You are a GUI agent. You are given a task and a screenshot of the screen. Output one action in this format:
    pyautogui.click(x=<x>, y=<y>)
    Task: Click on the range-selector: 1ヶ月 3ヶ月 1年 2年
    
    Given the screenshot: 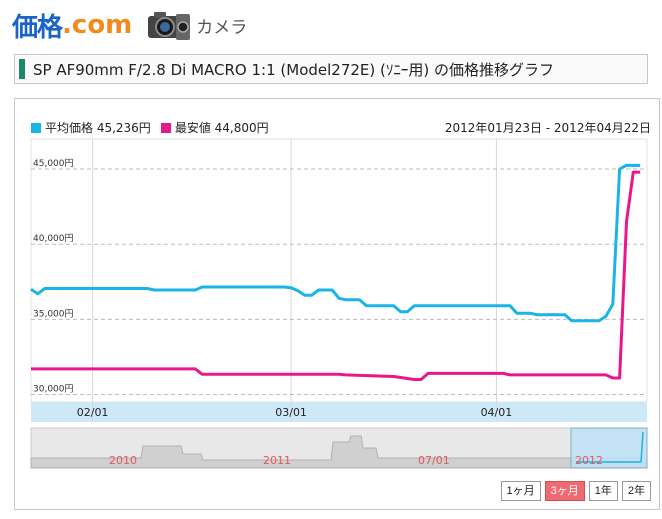 What is the action you would take?
    pyautogui.click(x=575, y=491)
    